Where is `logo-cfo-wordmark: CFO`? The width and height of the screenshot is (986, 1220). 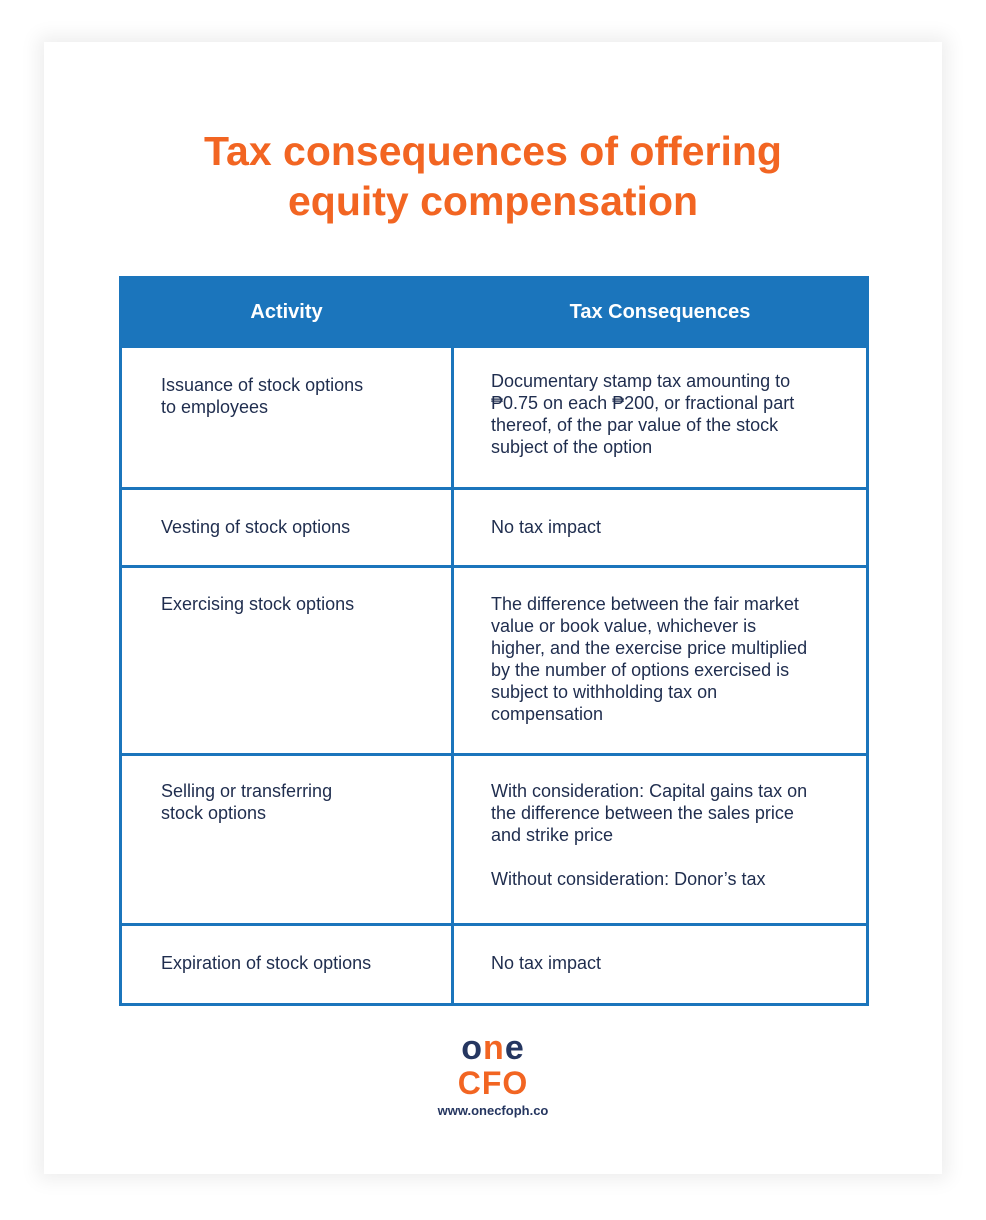
logo-cfo-wordmark: CFO is located at coordinates (493, 1083).